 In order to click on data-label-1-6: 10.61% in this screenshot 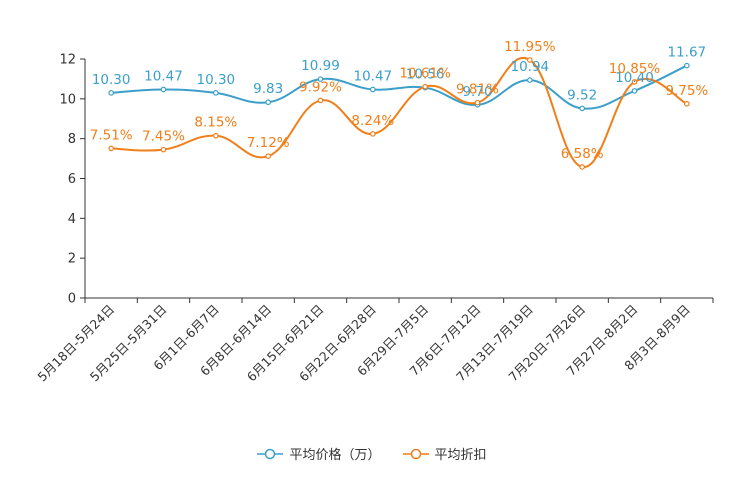, I will do `click(425, 74)`.